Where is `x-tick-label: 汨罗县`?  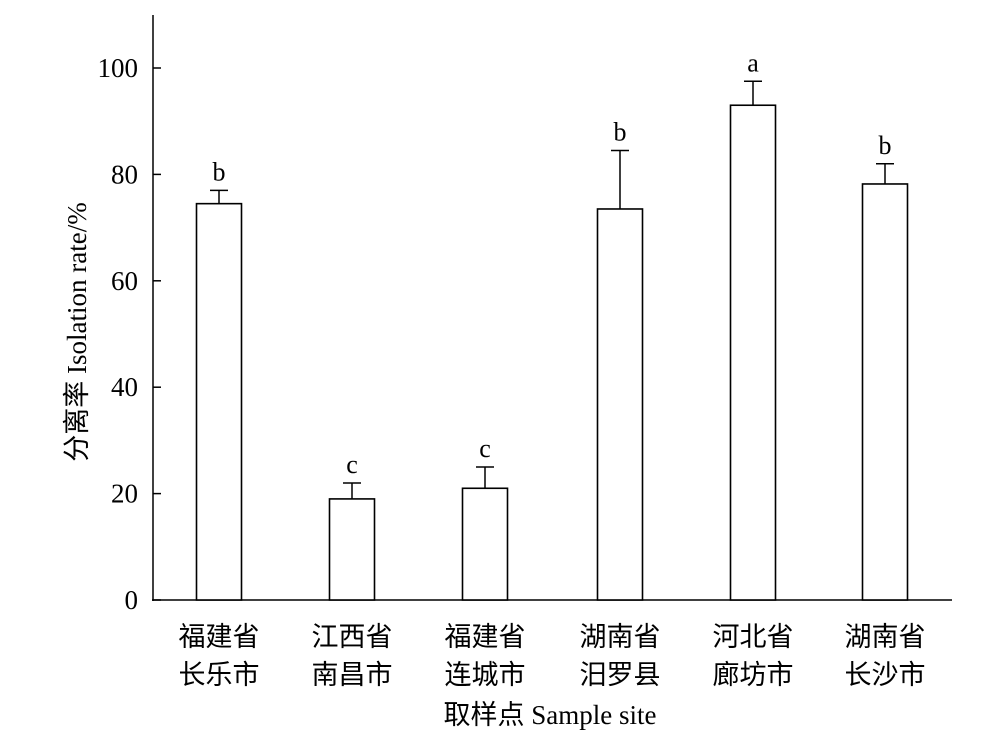
x-tick-label: 汨罗县 is located at coordinates (620, 675).